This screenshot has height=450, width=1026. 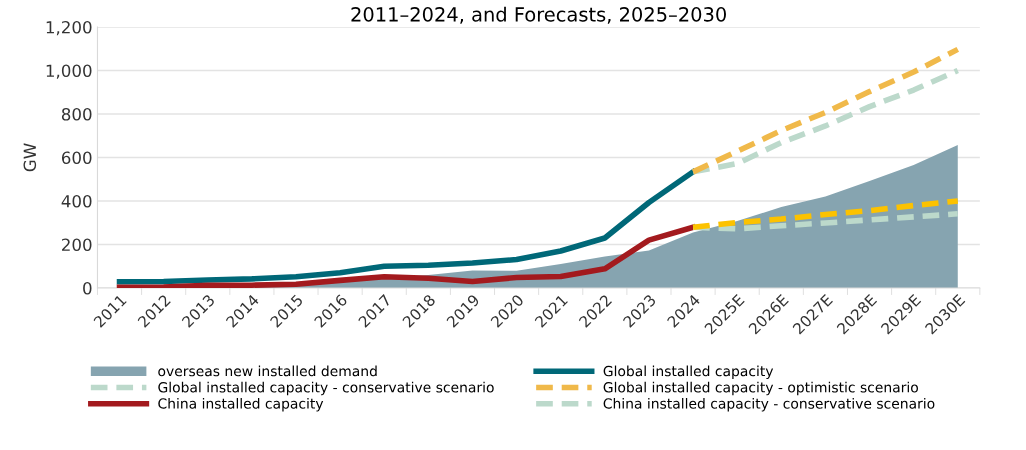 What do you see at coordinates (76, 201) in the screenshot?
I see `y-tick-label: 400` at bounding box center [76, 201].